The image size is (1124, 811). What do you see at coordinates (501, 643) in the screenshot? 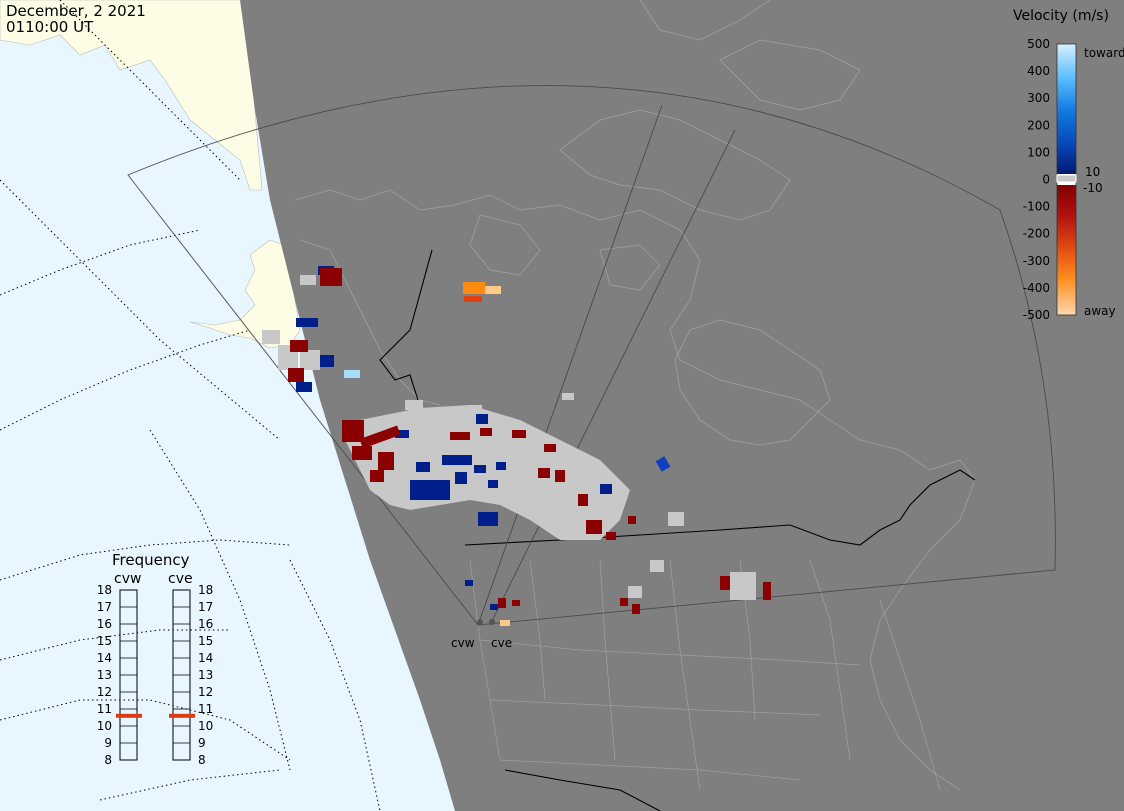
I see `site-cve-label: cve` at bounding box center [501, 643].